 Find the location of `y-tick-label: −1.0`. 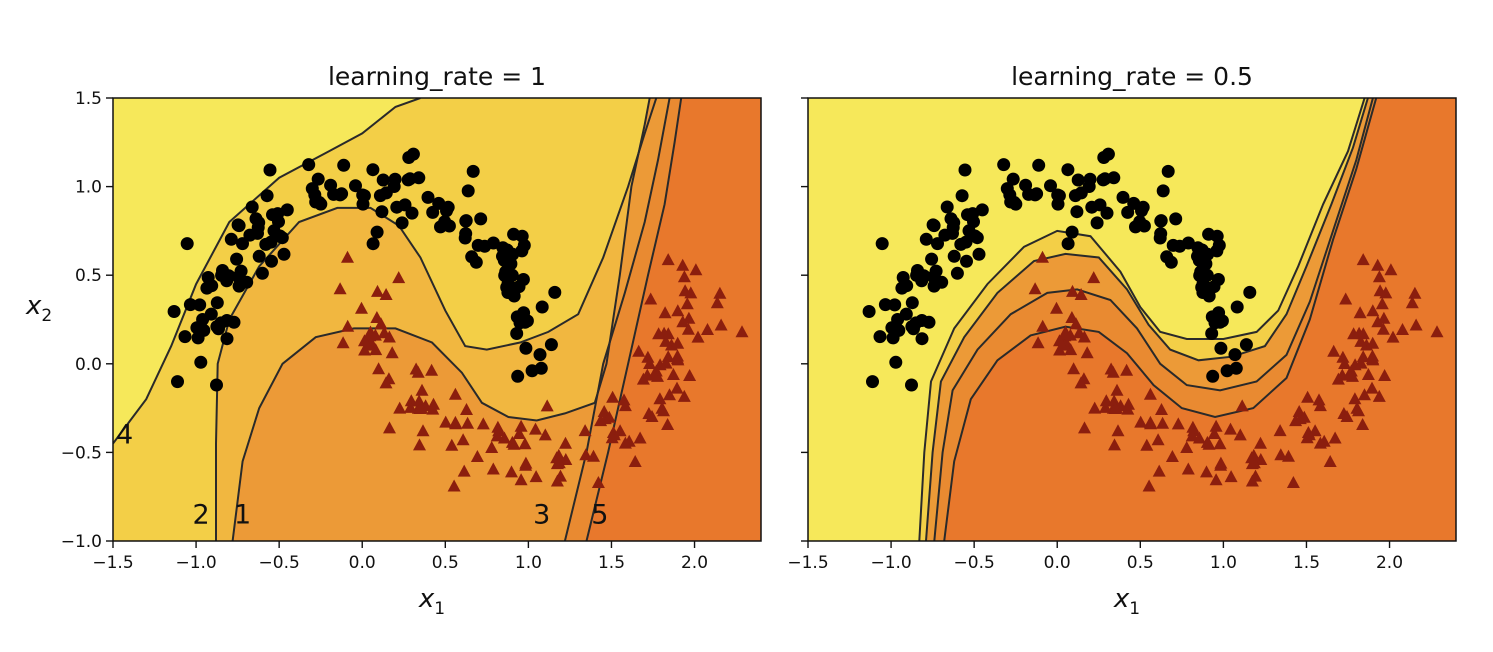

y-tick-label: −1.0 is located at coordinates (81, 542).